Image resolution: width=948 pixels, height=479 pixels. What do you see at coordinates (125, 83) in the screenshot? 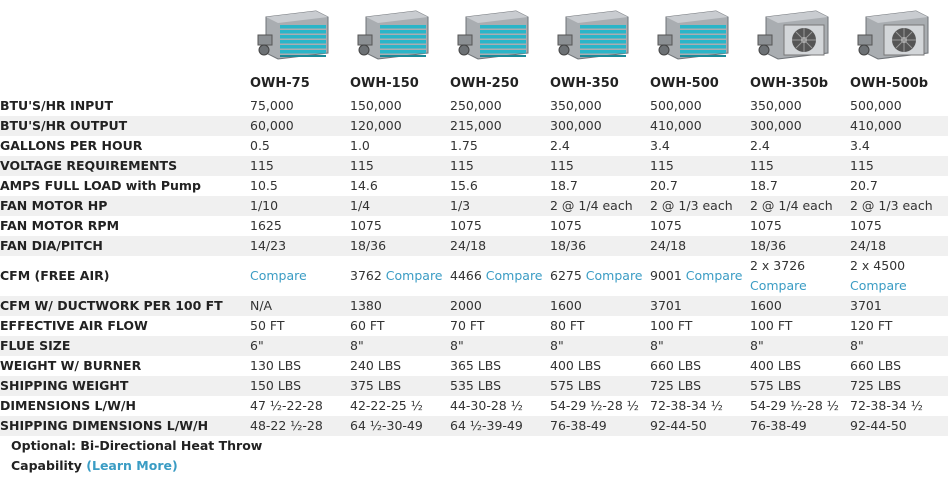
I see `header-spacer` at bounding box center [125, 83].